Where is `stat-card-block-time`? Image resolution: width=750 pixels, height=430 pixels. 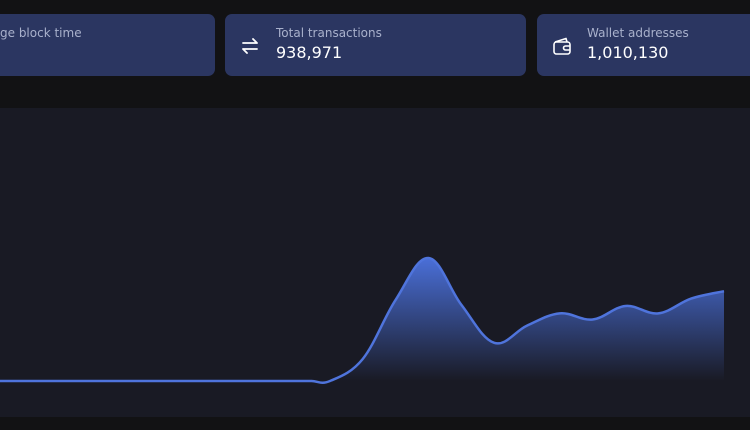
stat-card-block-time is located at coordinates (107, 45).